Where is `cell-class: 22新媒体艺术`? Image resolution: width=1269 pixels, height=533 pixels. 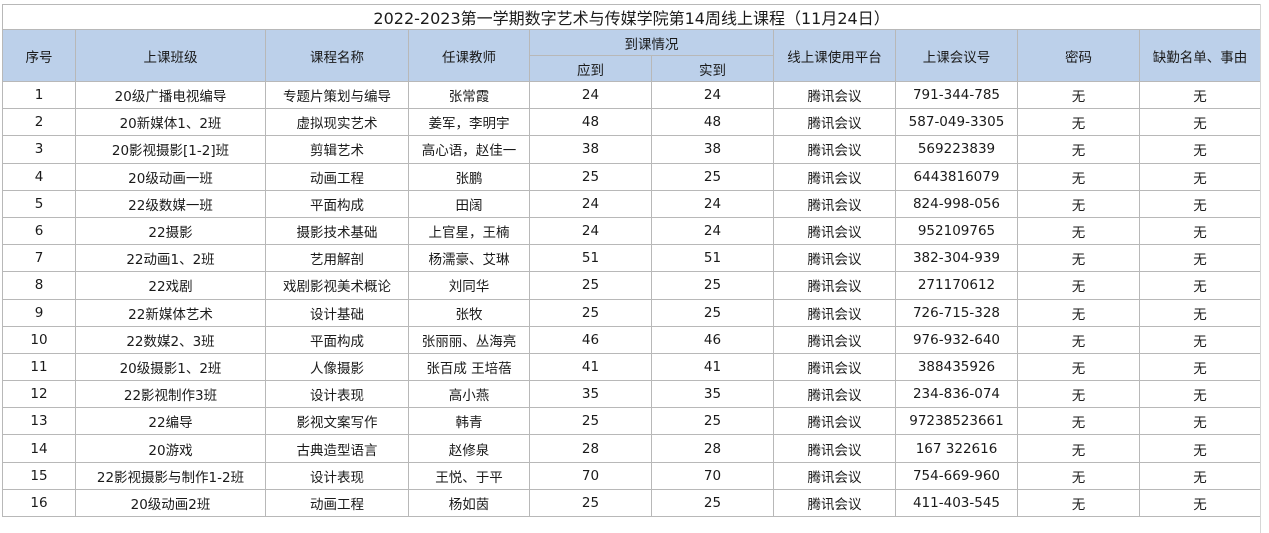 cell-class: 22新媒体艺术 is located at coordinates (170, 312).